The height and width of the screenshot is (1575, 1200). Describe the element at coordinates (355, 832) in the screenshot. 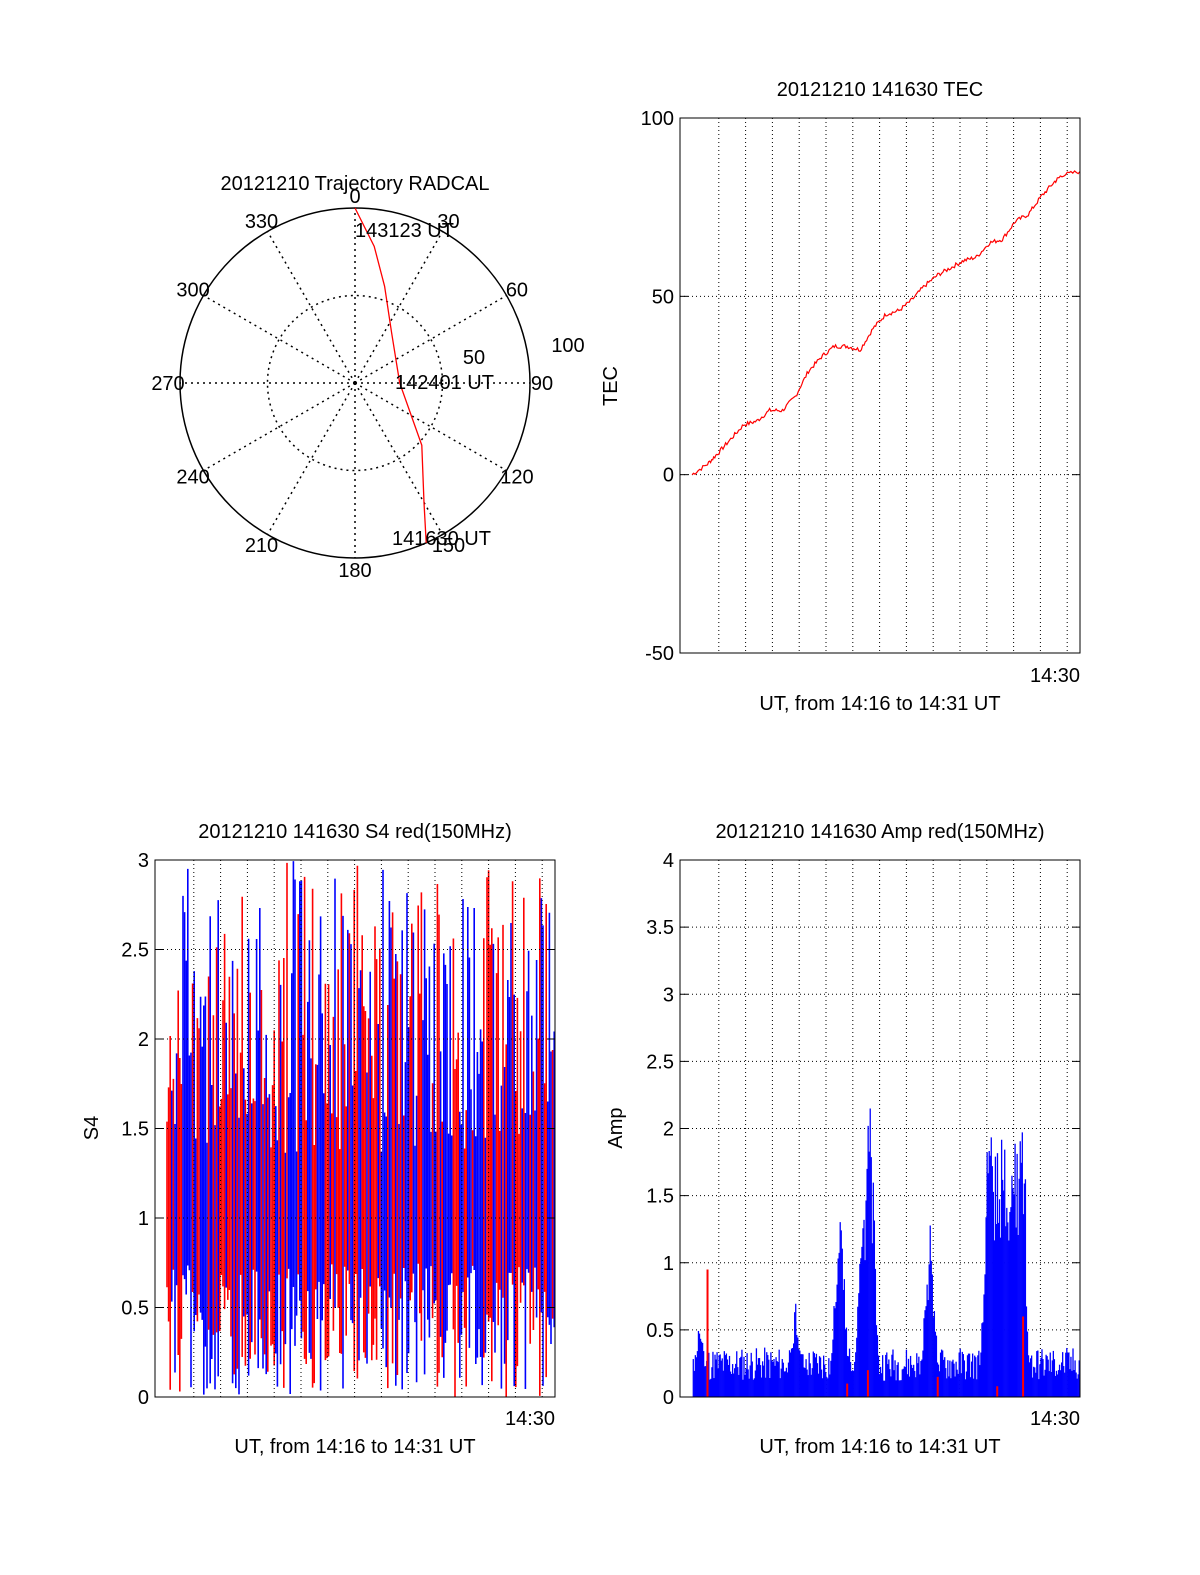

I see `s4-title: 20121210 141630 S4 red(150MHz)` at that location.